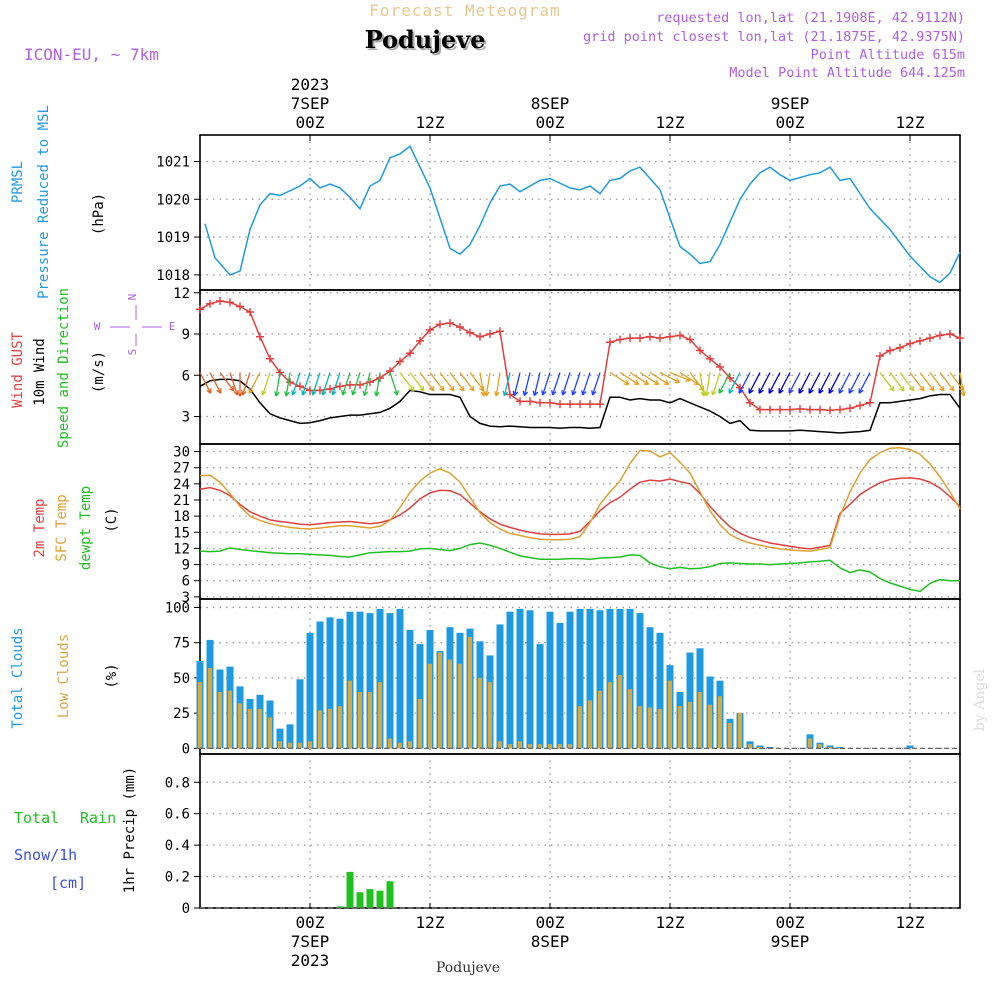 The height and width of the screenshot is (1000, 1000). What do you see at coordinates (18, 677) in the screenshot?
I see `total-clouds-label: Total Clouds` at bounding box center [18, 677].